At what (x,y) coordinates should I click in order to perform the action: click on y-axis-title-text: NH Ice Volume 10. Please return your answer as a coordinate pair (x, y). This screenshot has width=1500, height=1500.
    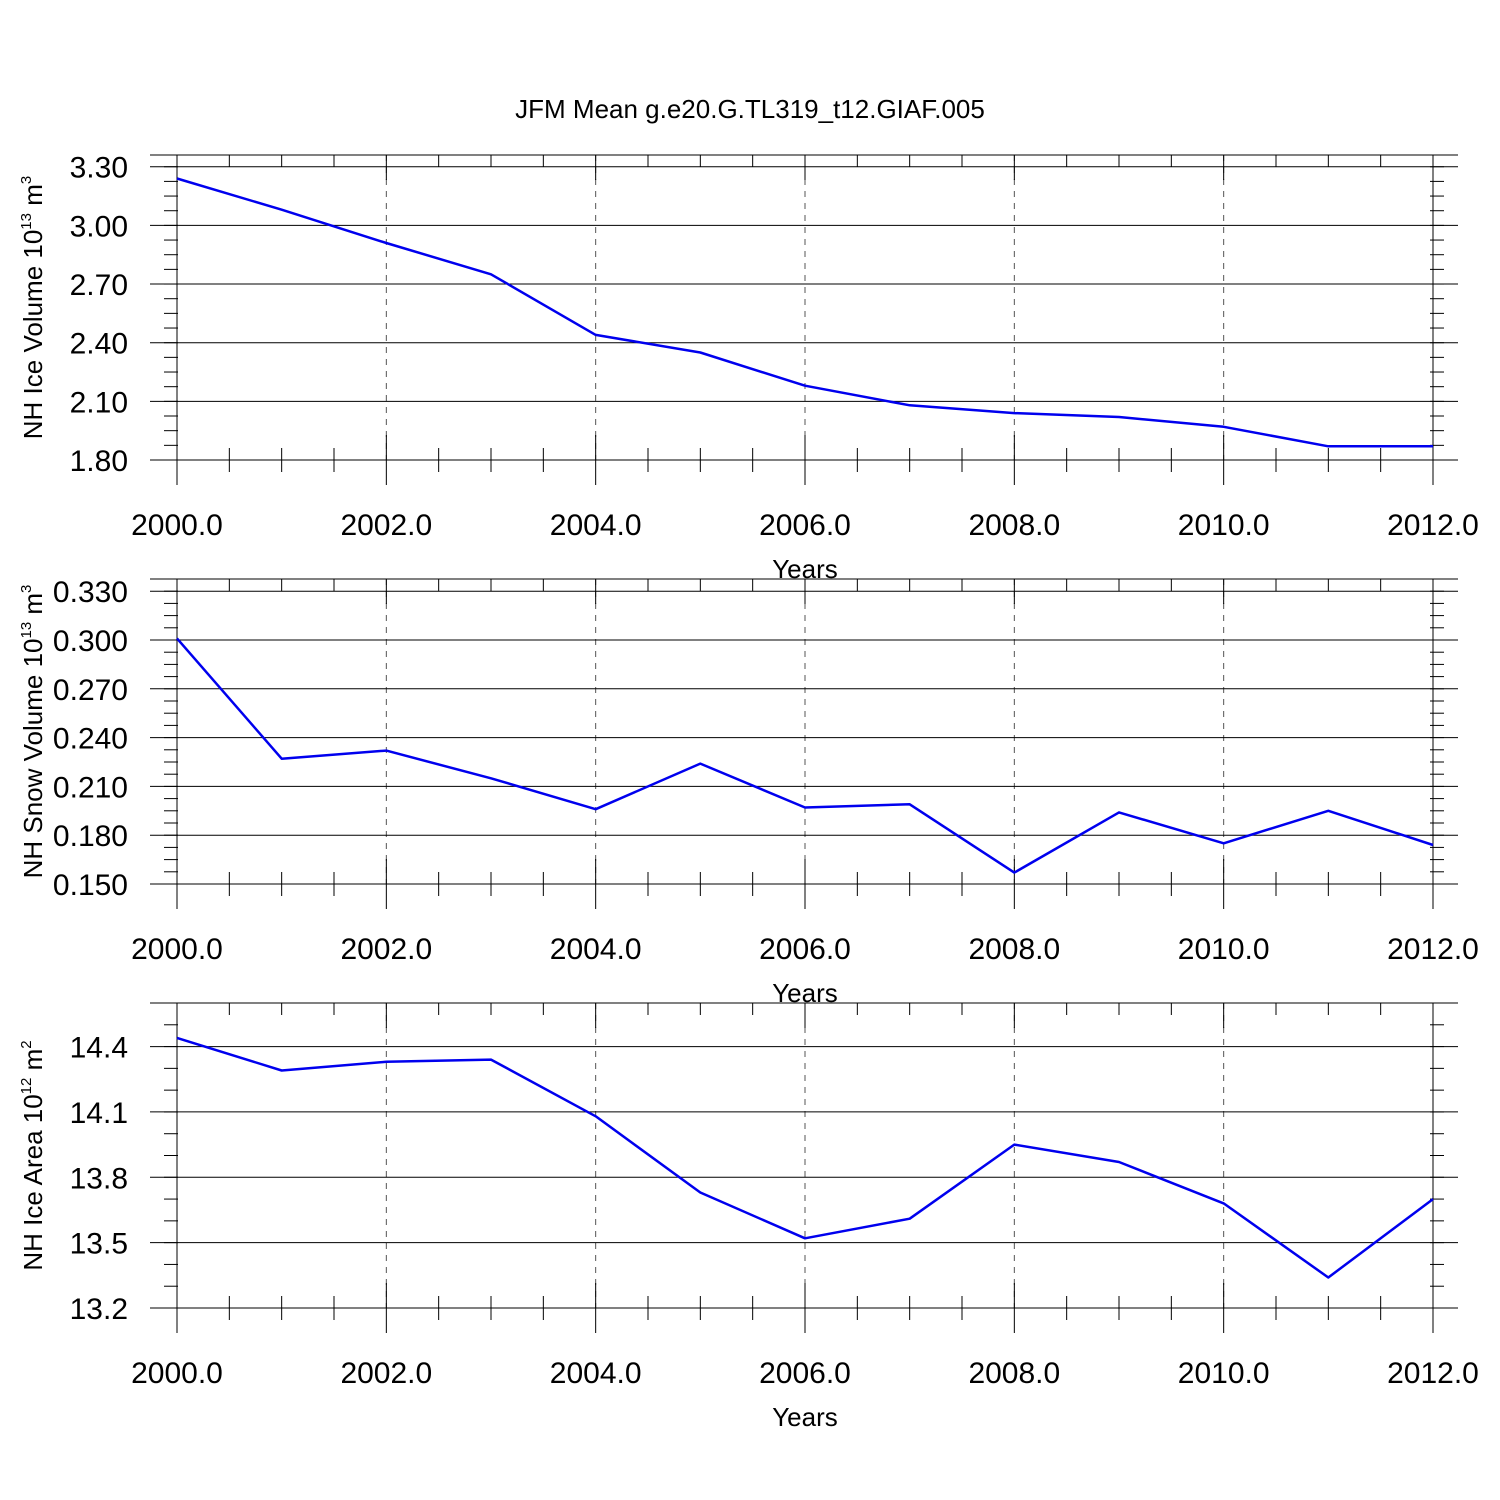
    Looking at the image, I should click on (33, 335).